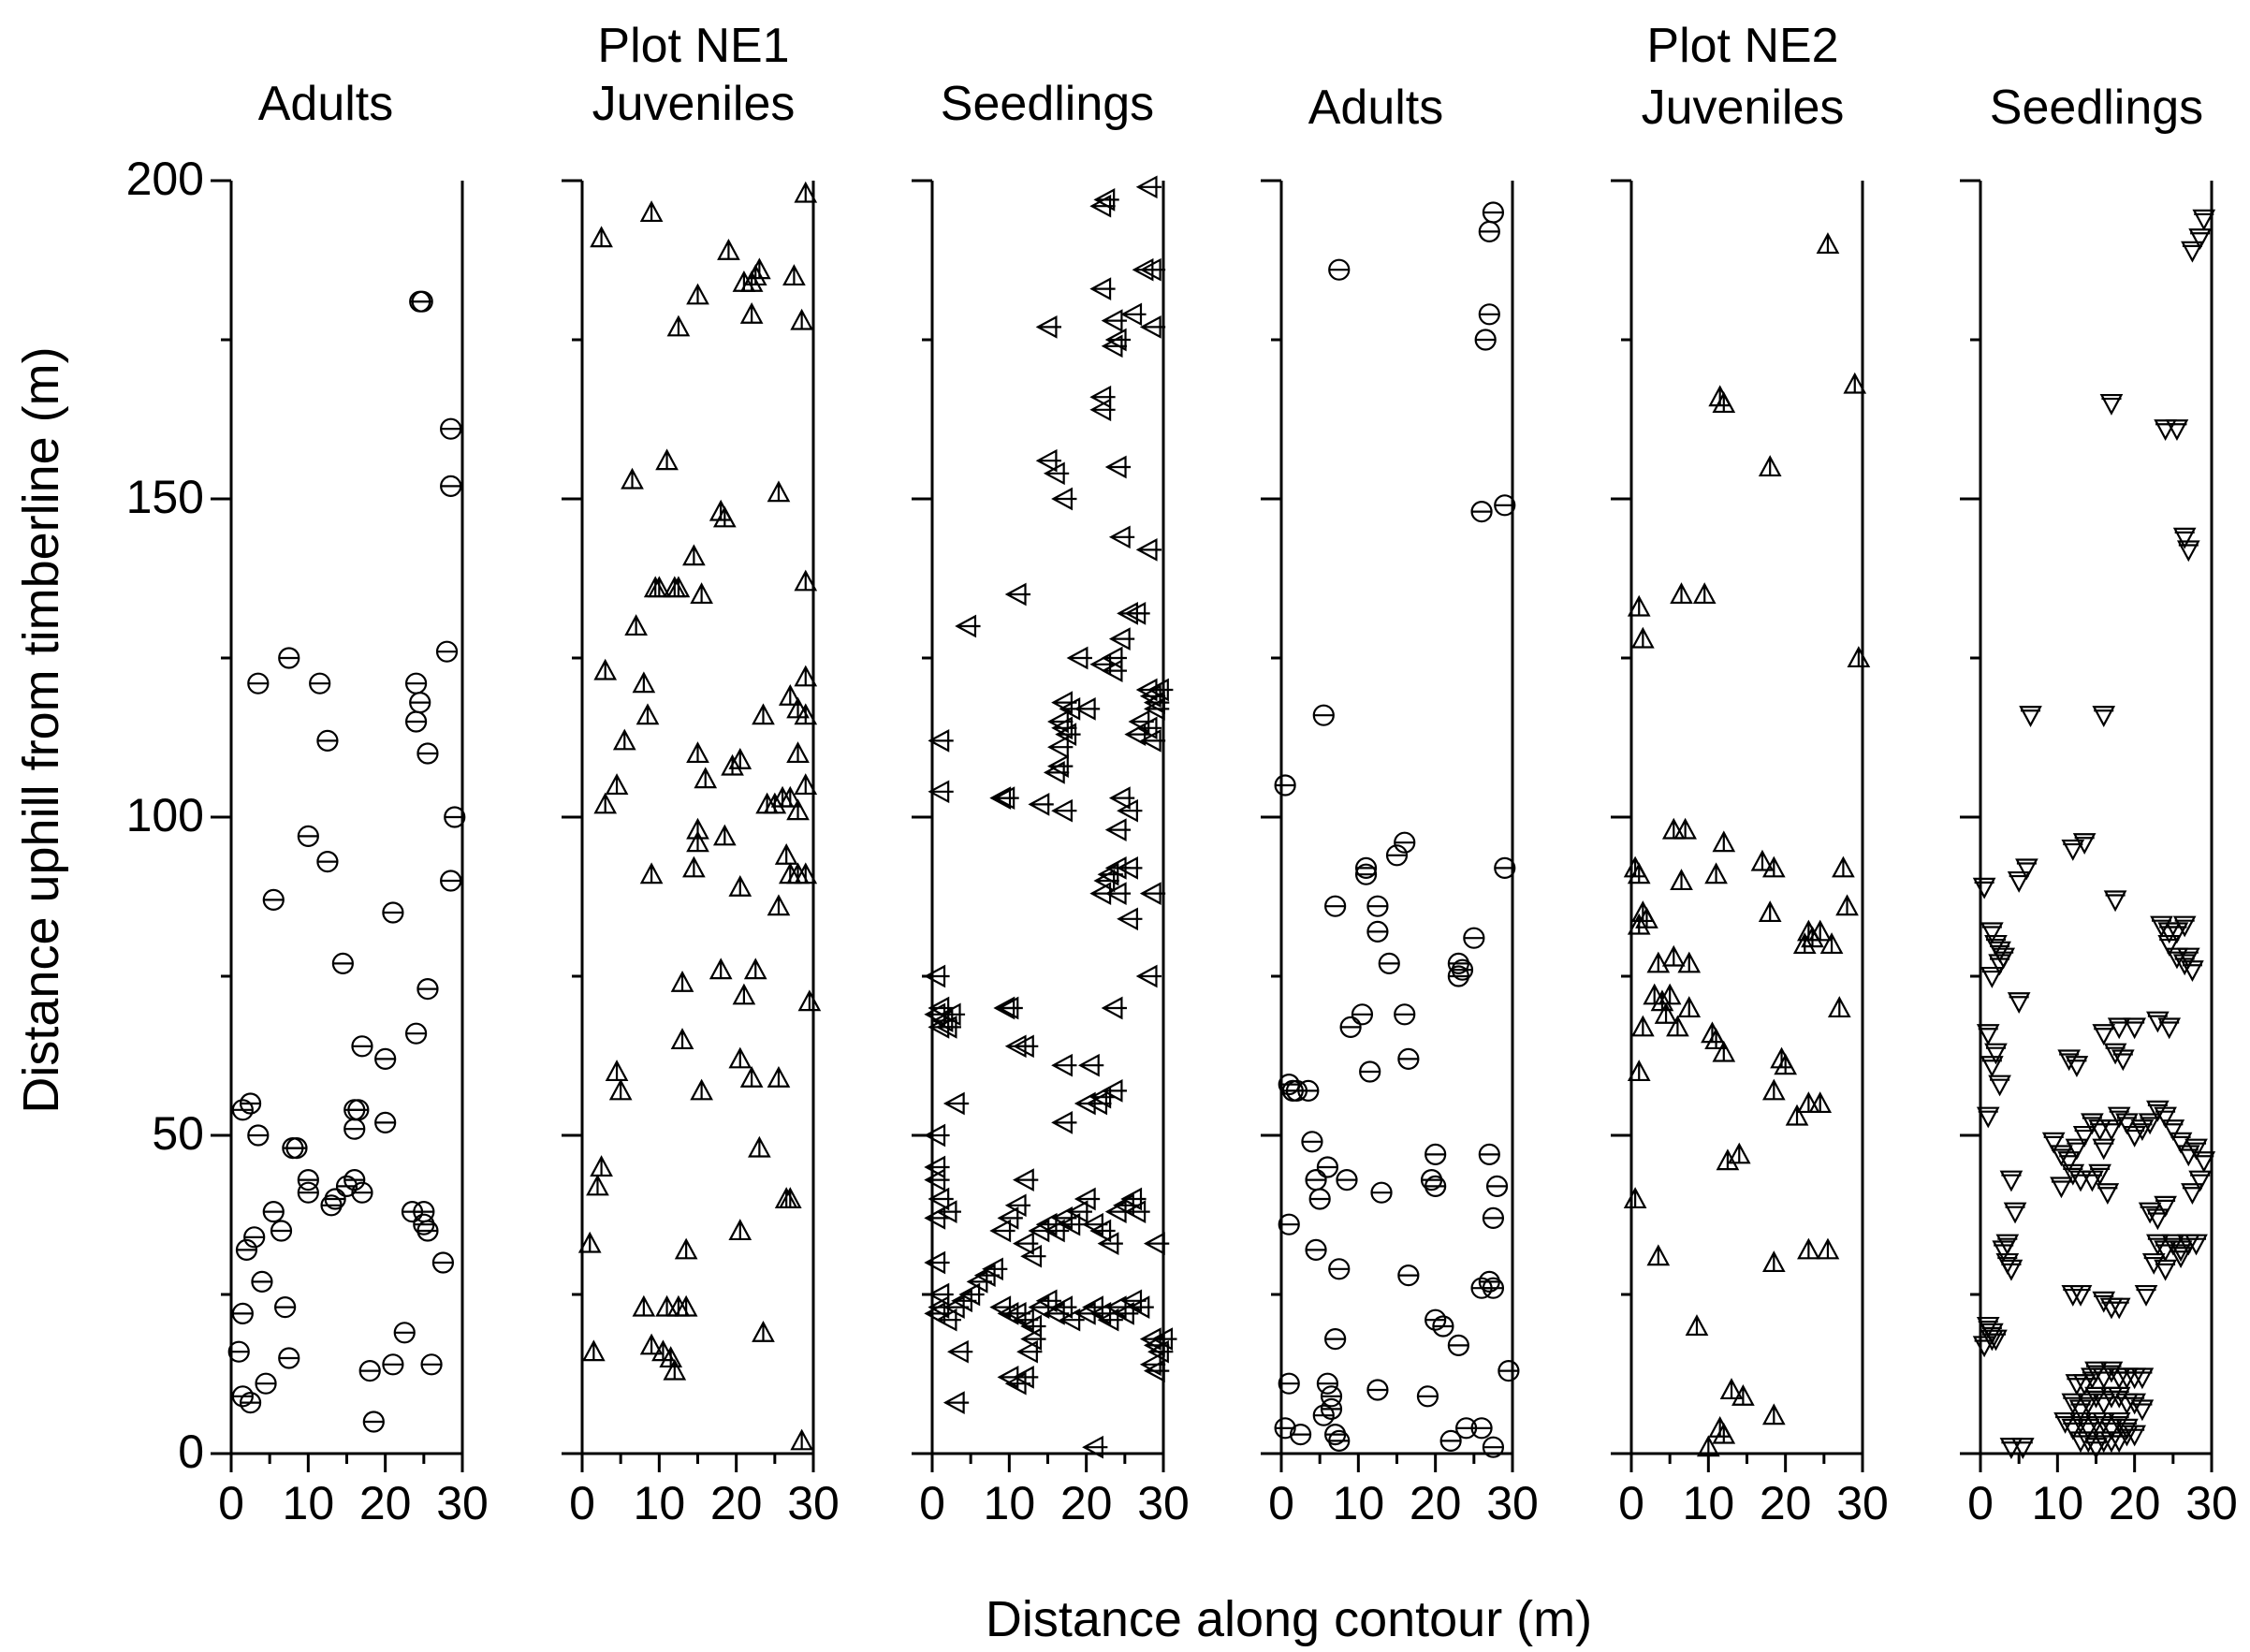 The image size is (2250, 1652). Describe the element at coordinates (350, 854) in the screenshot. I see `panel-1: 0 10 20 30` at that location.